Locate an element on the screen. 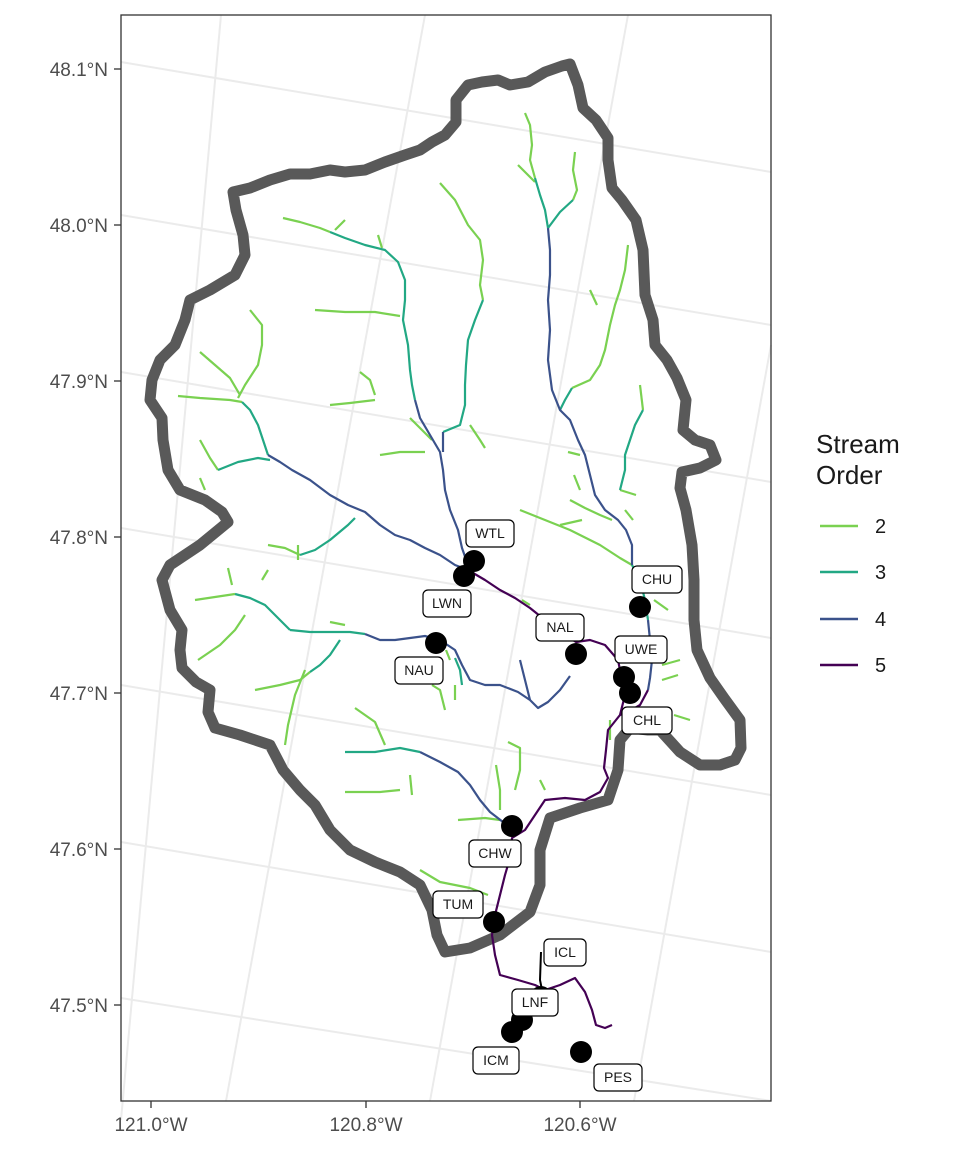  svg-text: CHU is located at coordinates (657, 579).